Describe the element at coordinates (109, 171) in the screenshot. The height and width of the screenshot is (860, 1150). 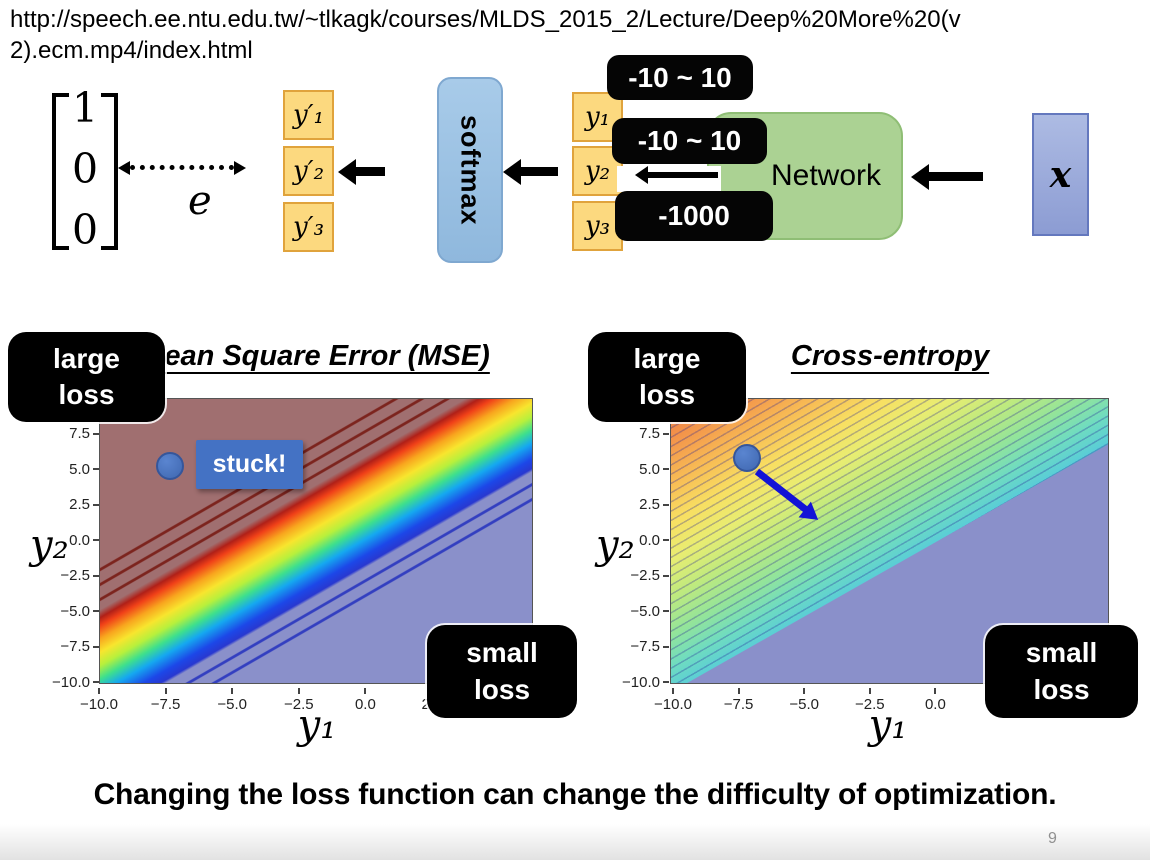
I see `bracket-right` at that location.